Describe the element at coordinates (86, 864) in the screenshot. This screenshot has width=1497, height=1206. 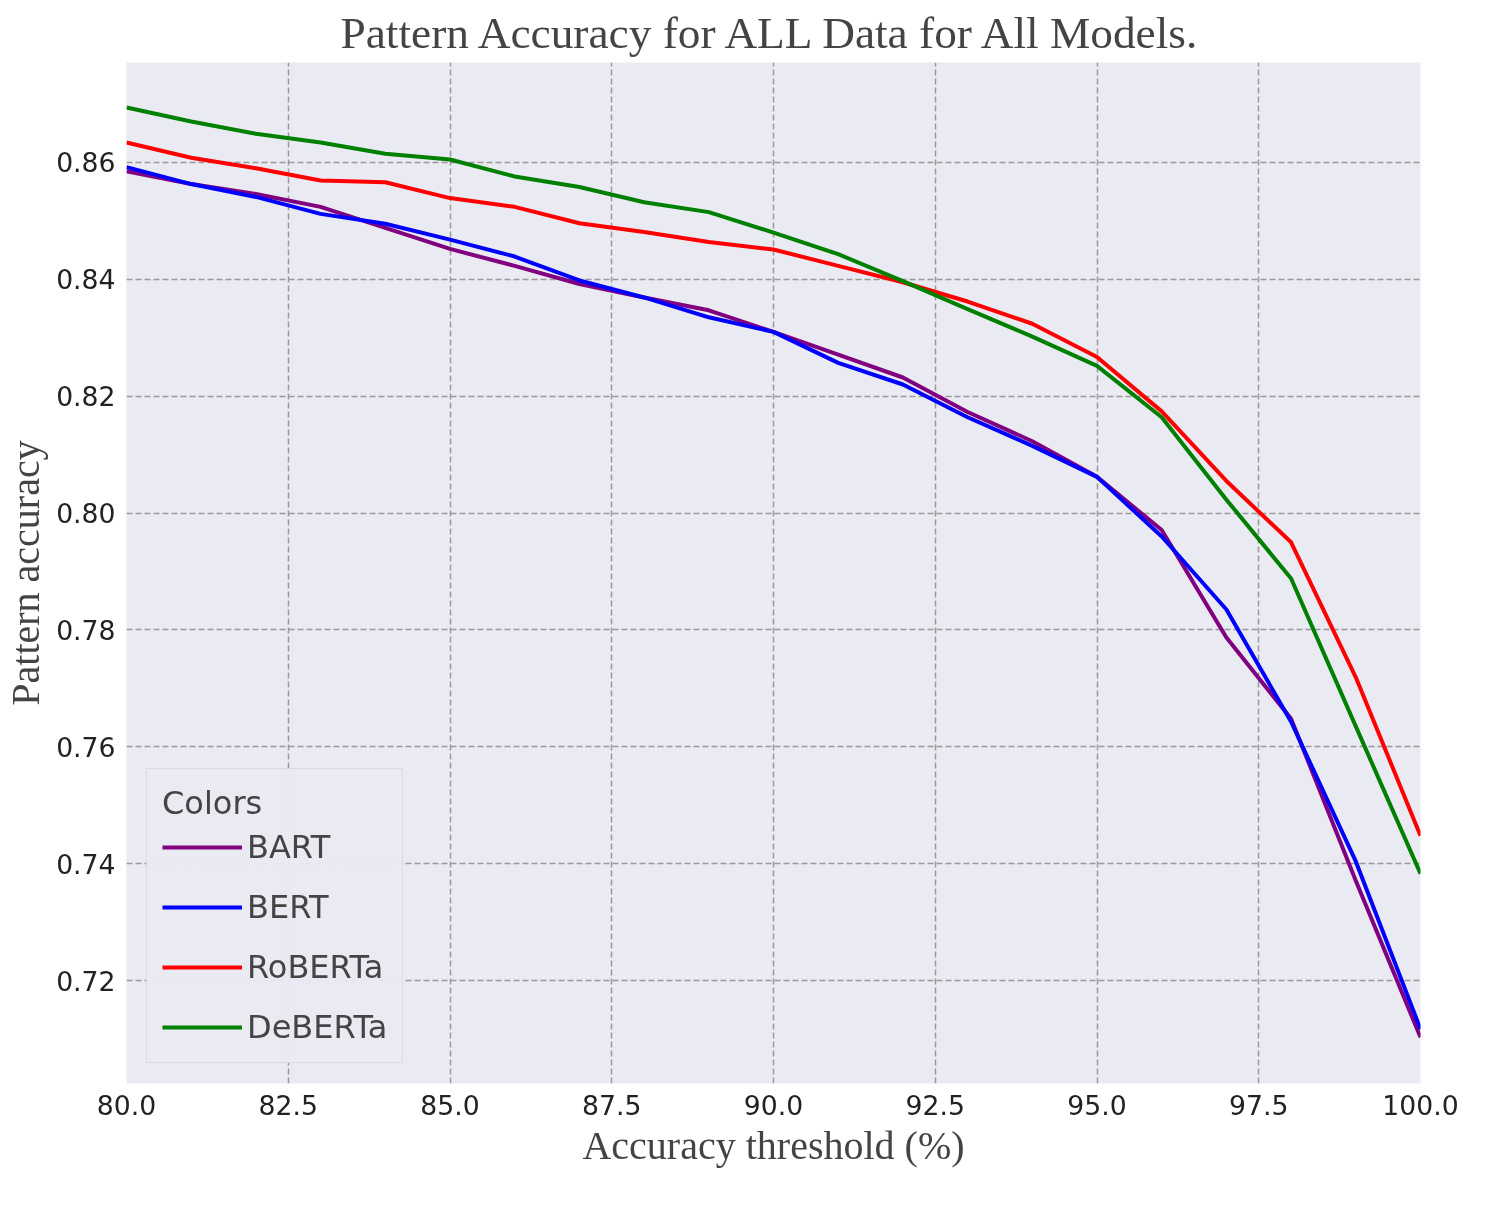
I see `y-tick-label: 0.74` at that location.